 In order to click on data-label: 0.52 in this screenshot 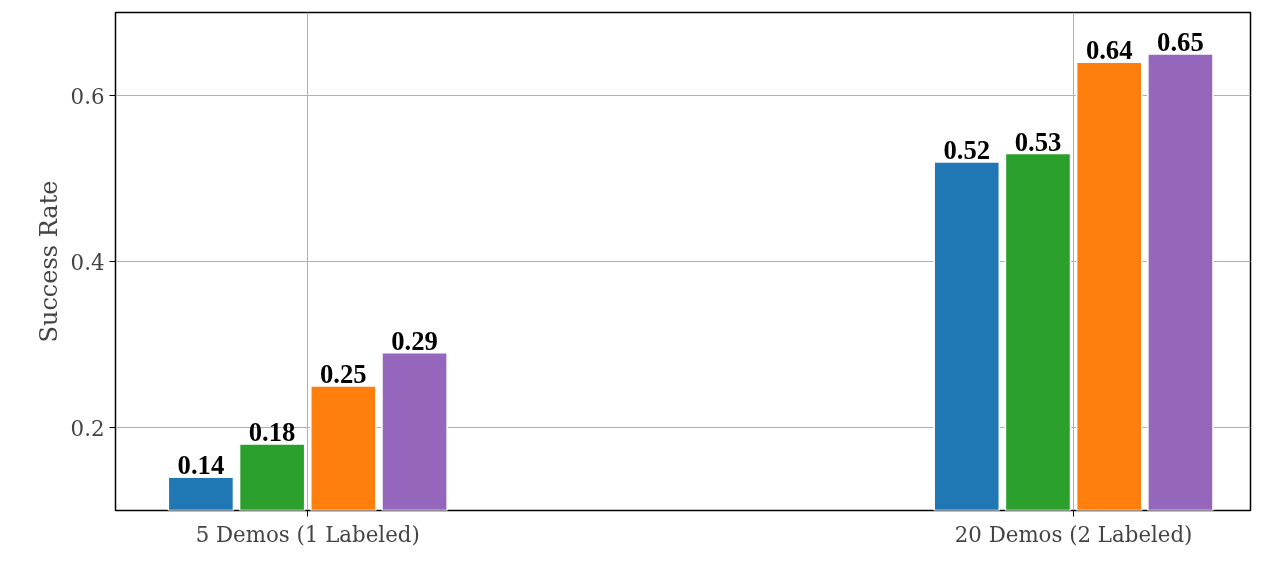, I will do `click(967, 149)`.